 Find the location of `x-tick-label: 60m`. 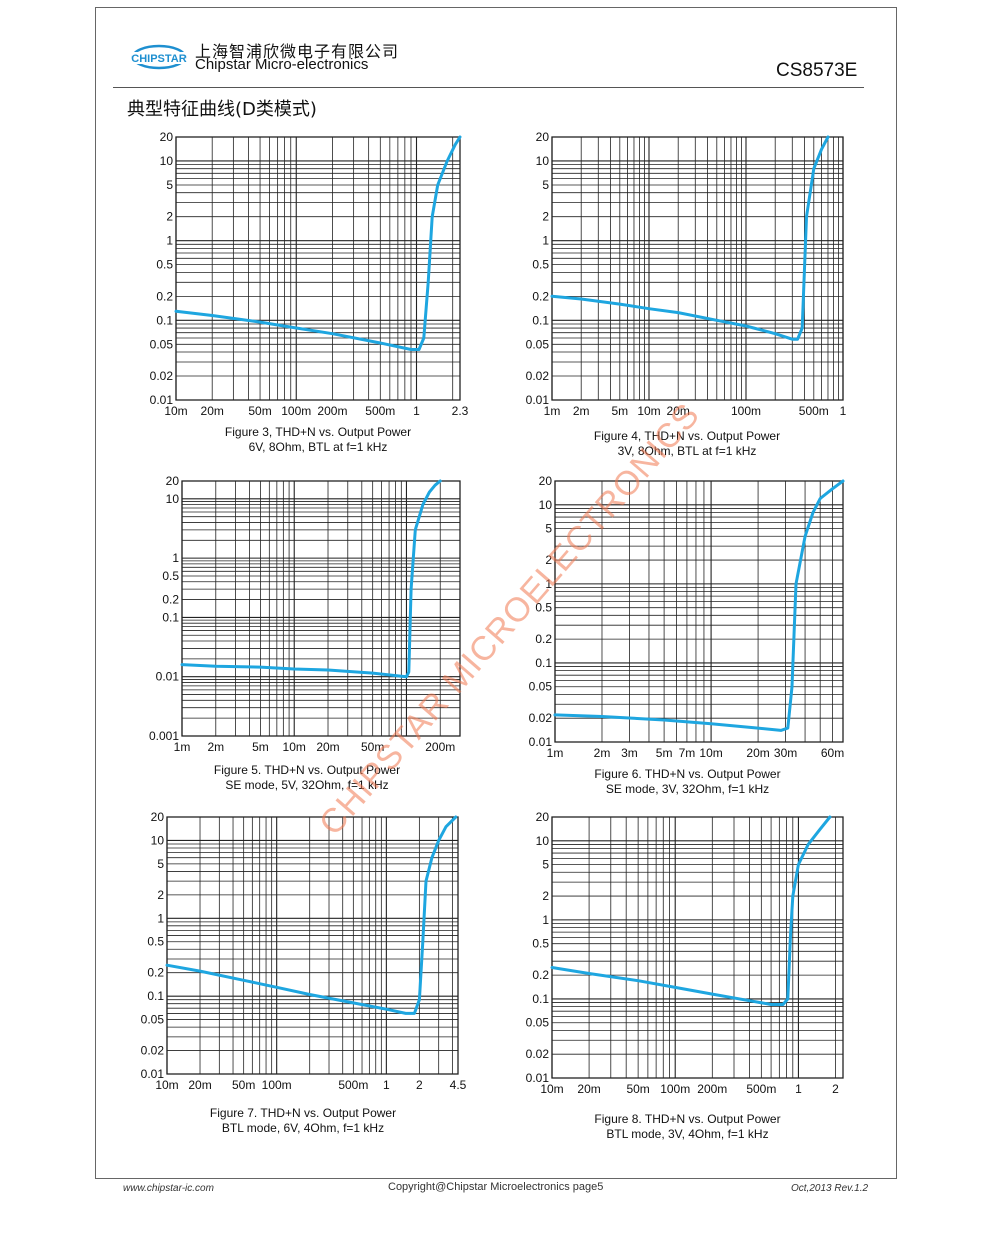

x-tick-label: 60m is located at coordinates (832, 753).